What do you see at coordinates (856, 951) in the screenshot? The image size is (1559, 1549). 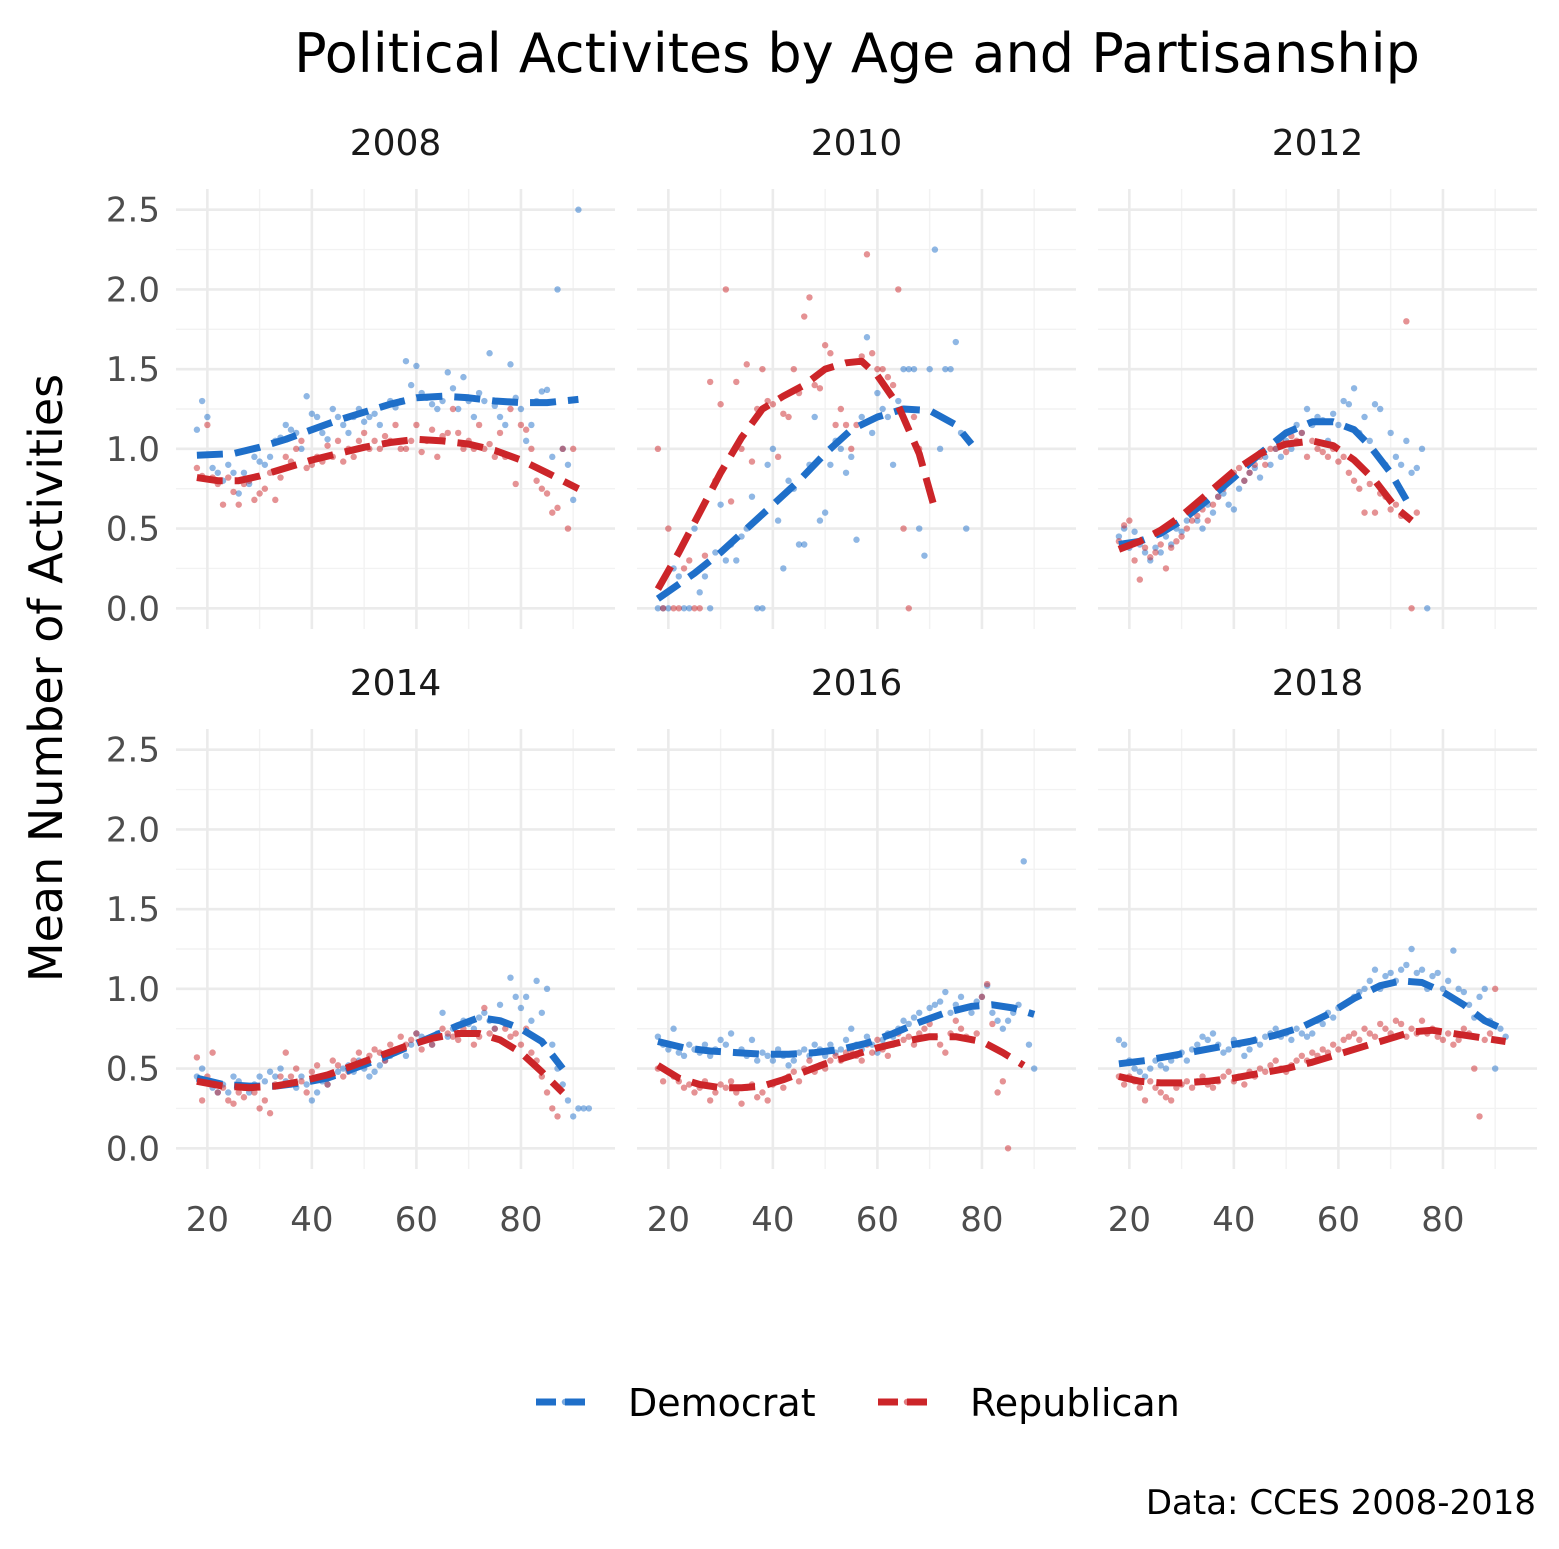 I see `facet-panel-2016: 2016 20 40 60 80` at bounding box center [856, 951].